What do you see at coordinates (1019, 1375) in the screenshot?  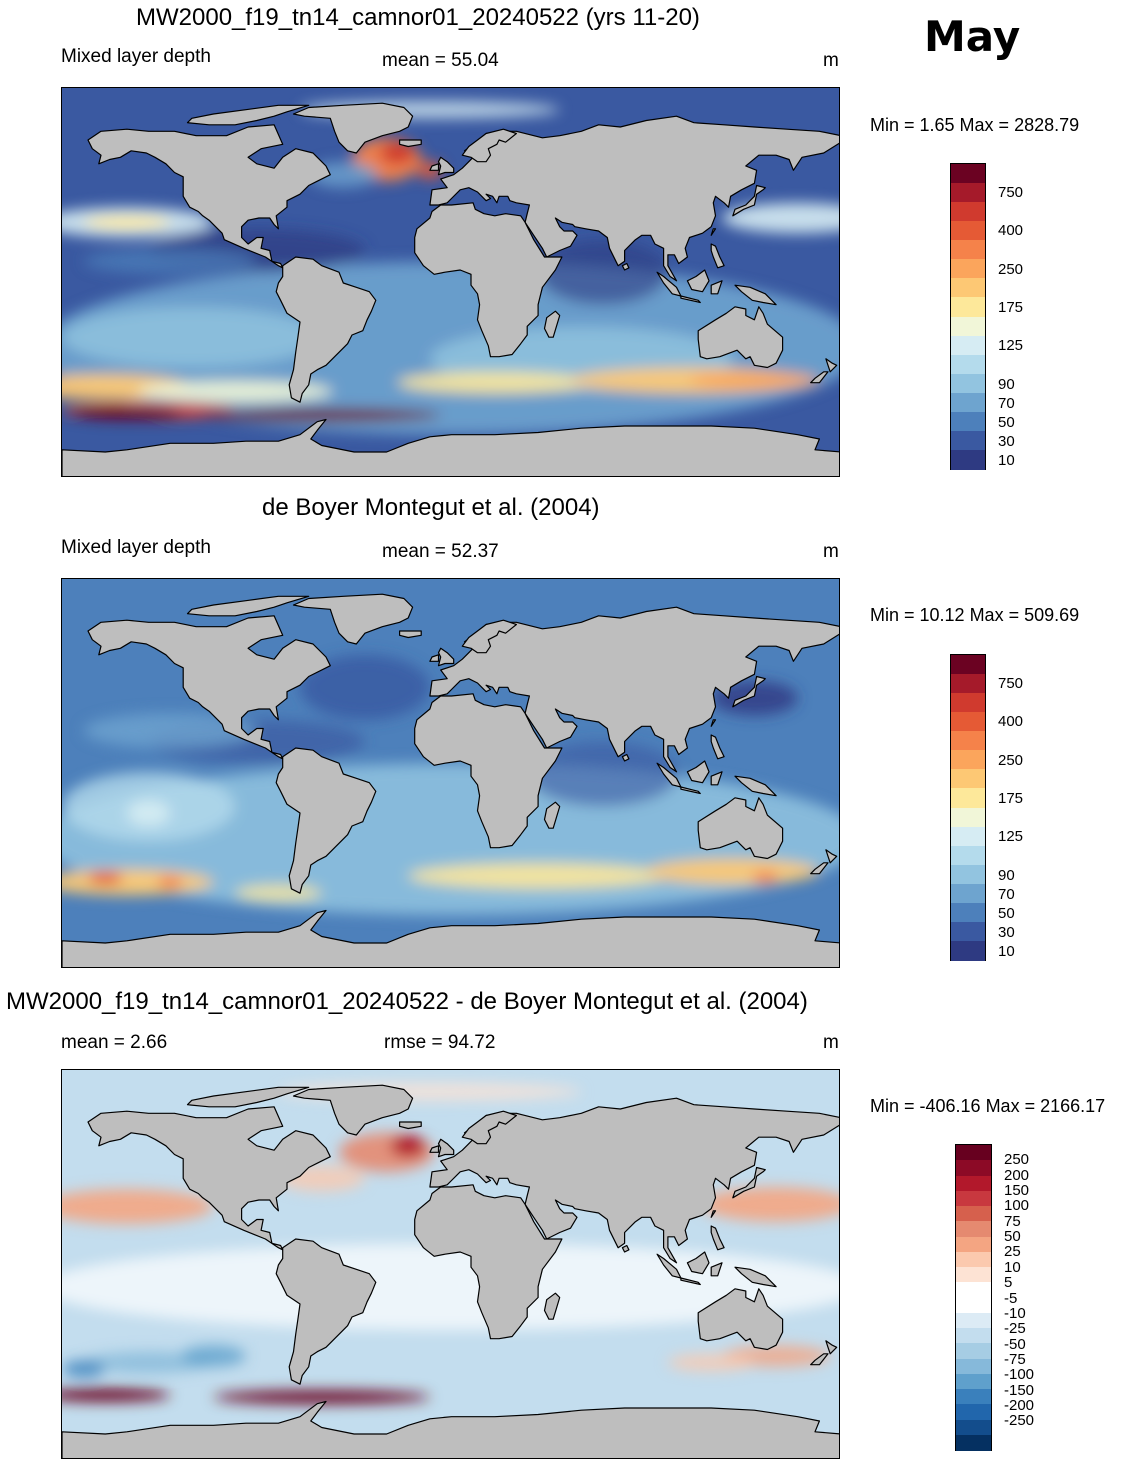 I see `colorbar-tick-label: -100` at bounding box center [1019, 1375].